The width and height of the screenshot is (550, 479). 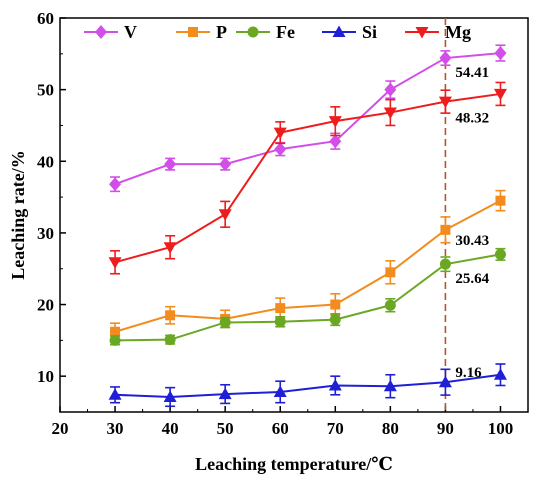 I want to click on legend-item-p: P, so click(x=201, y=32).